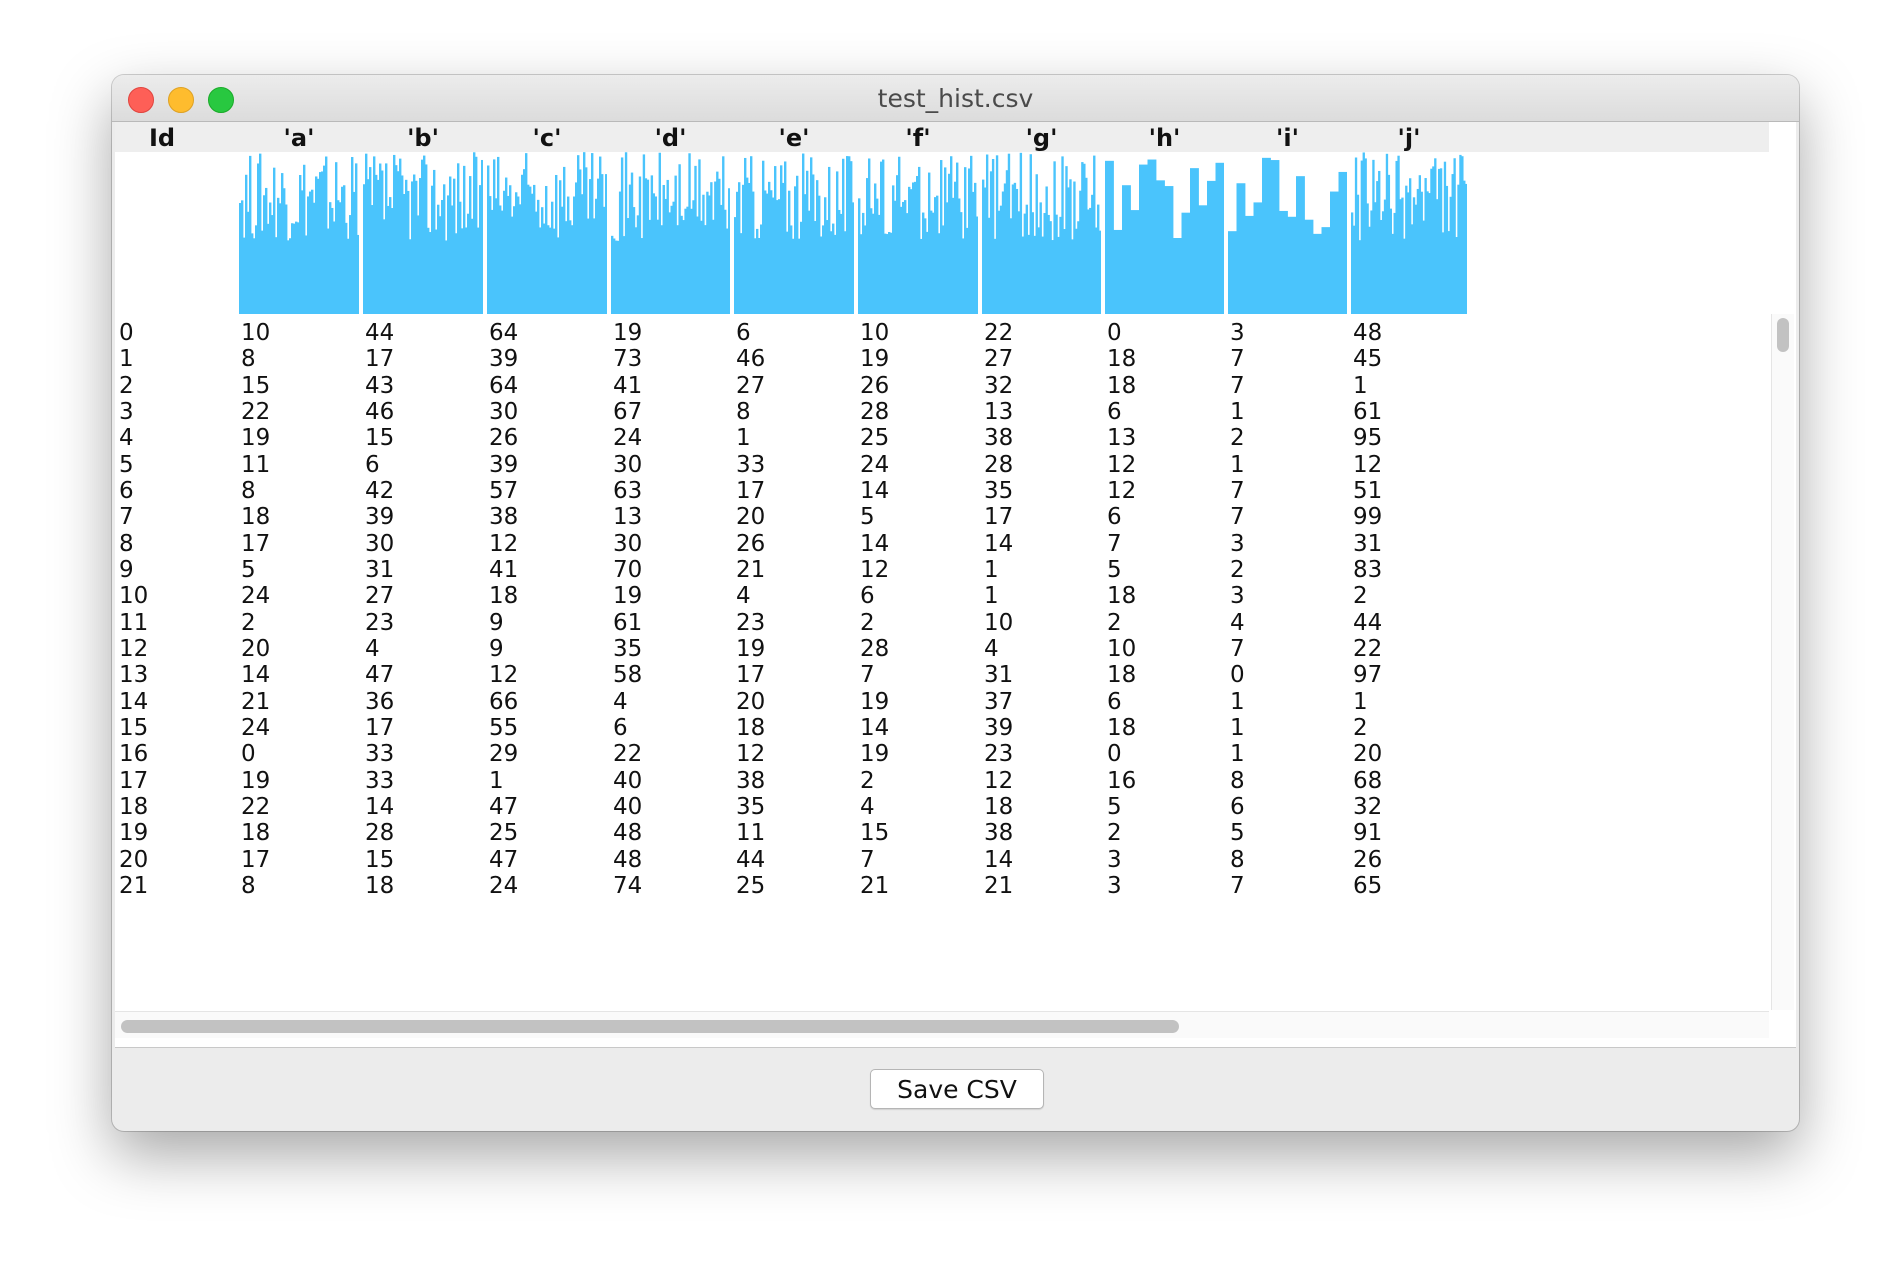 The width and height of the screenshot is (1904, 1274). What do you see at coordinates (181, 100) in the screenshot?
I see `minimize-window-button` at bounding box center [181, 100].